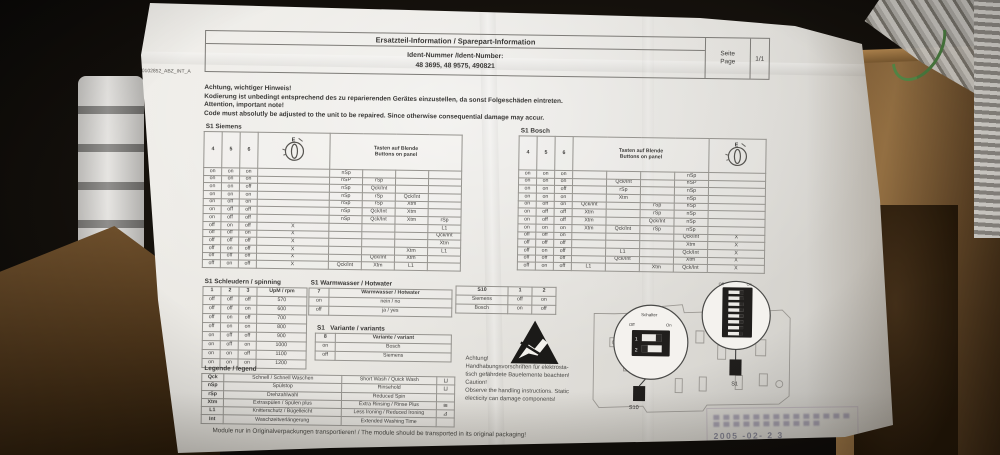 The image size is (1000, 455). I want to click on bosch-table-title: S1 Bosch, so click(535, 131).